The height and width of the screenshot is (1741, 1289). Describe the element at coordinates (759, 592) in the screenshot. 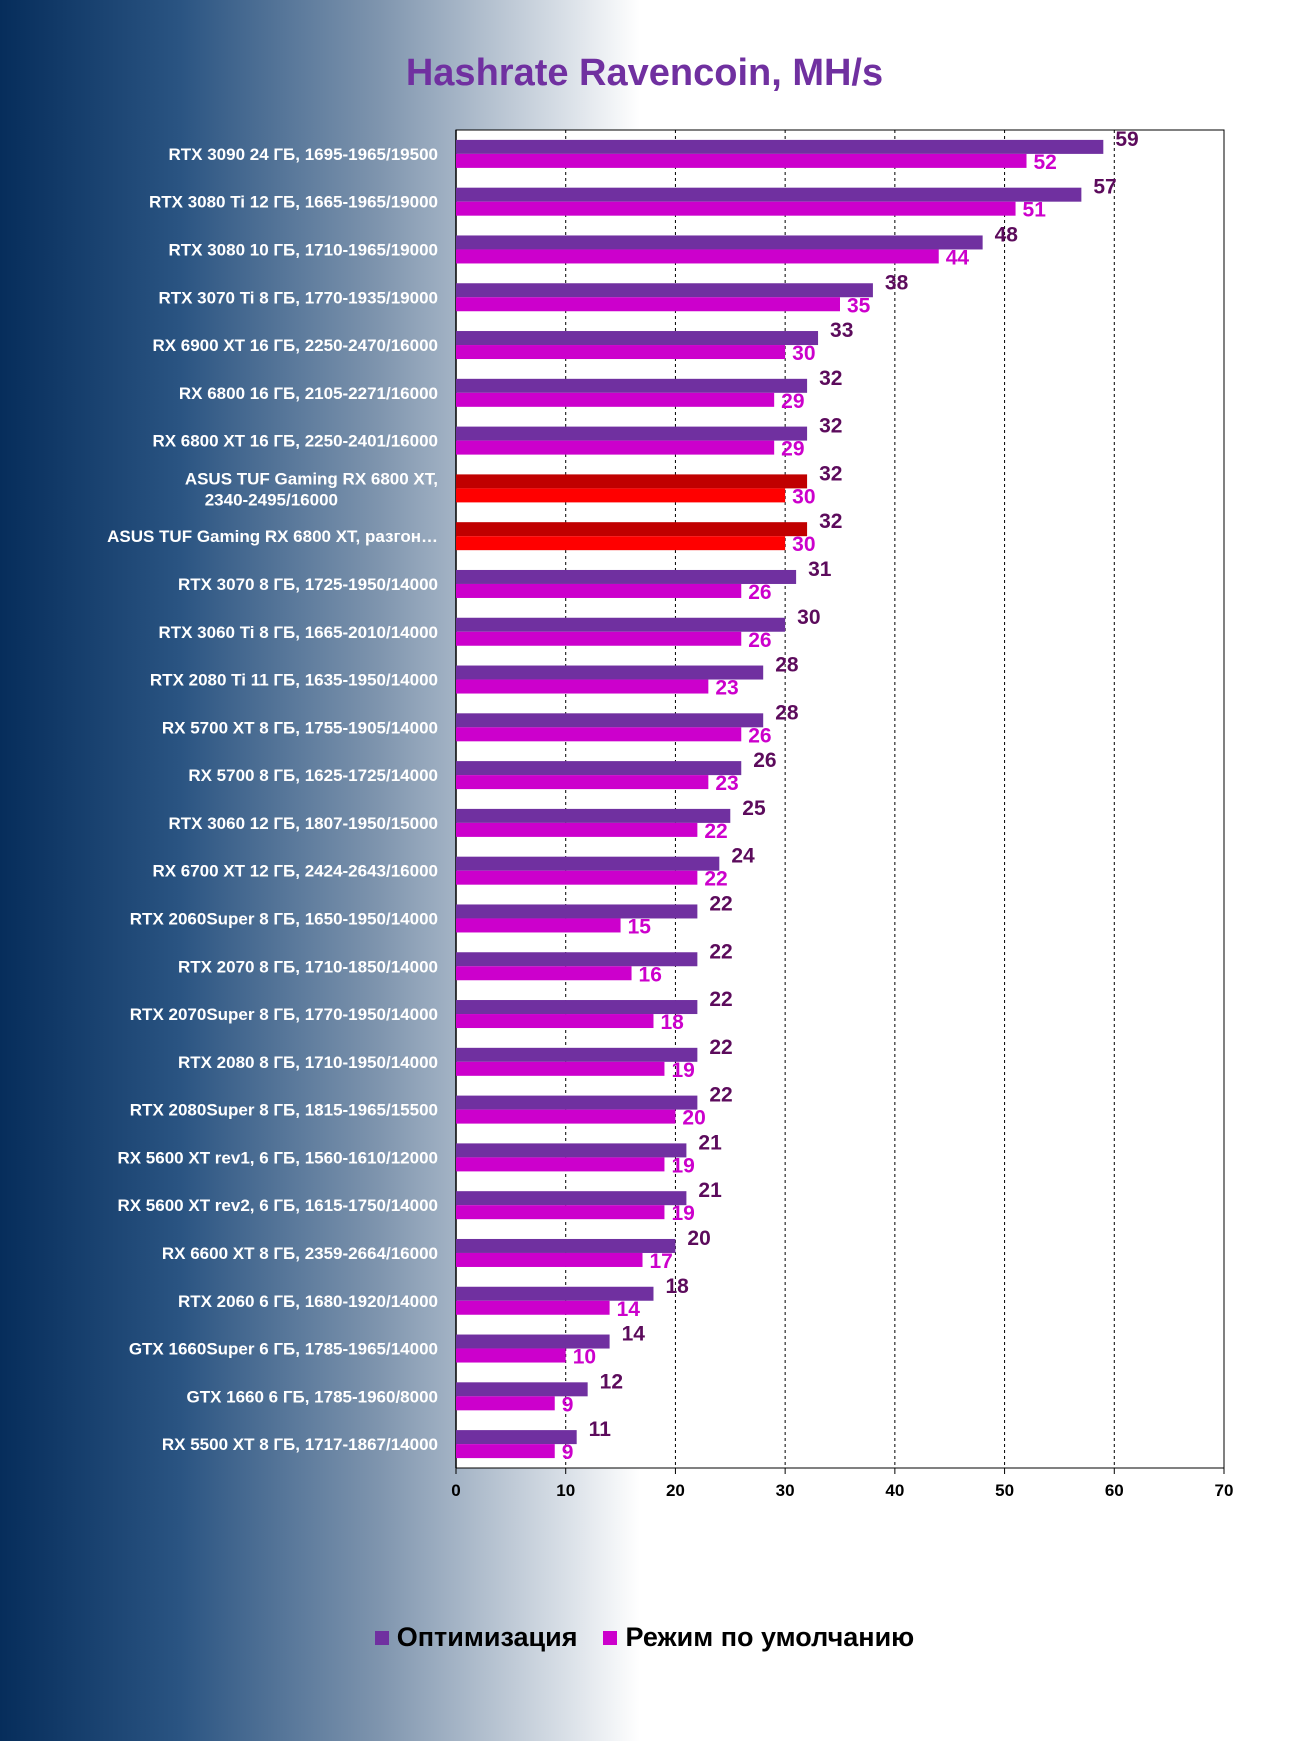

I see `data-label-default: 26` at that location.